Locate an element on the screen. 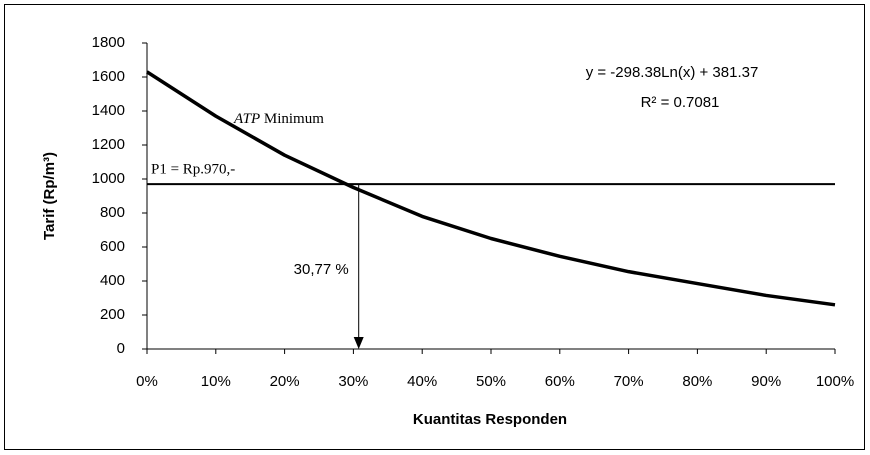 The height and width of the screenshot is (455, 870). x-tick-label: 0% is located at coordinates (147, 381).